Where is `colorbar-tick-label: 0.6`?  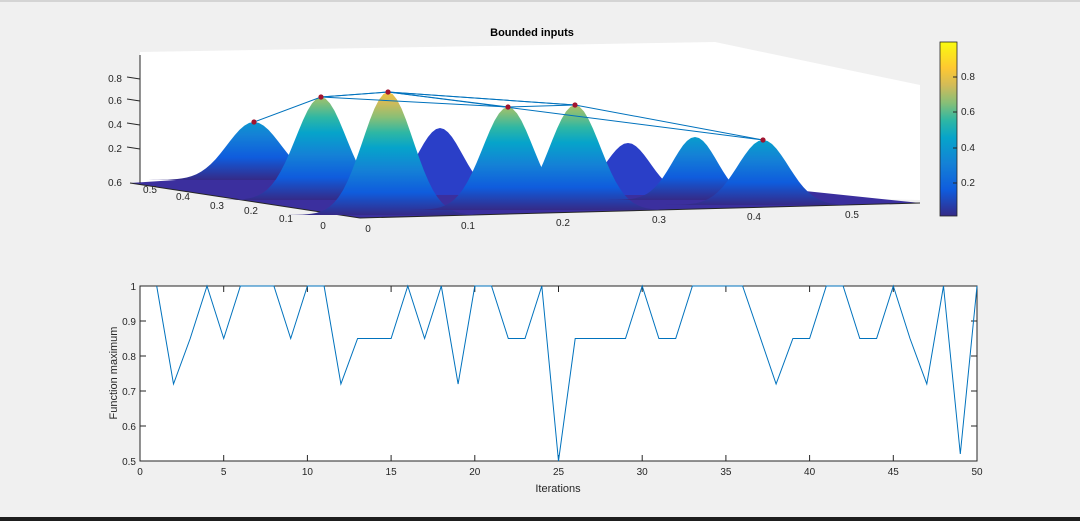
colorbar-tick-label: 0.6 is located at coordinates (968, 112).